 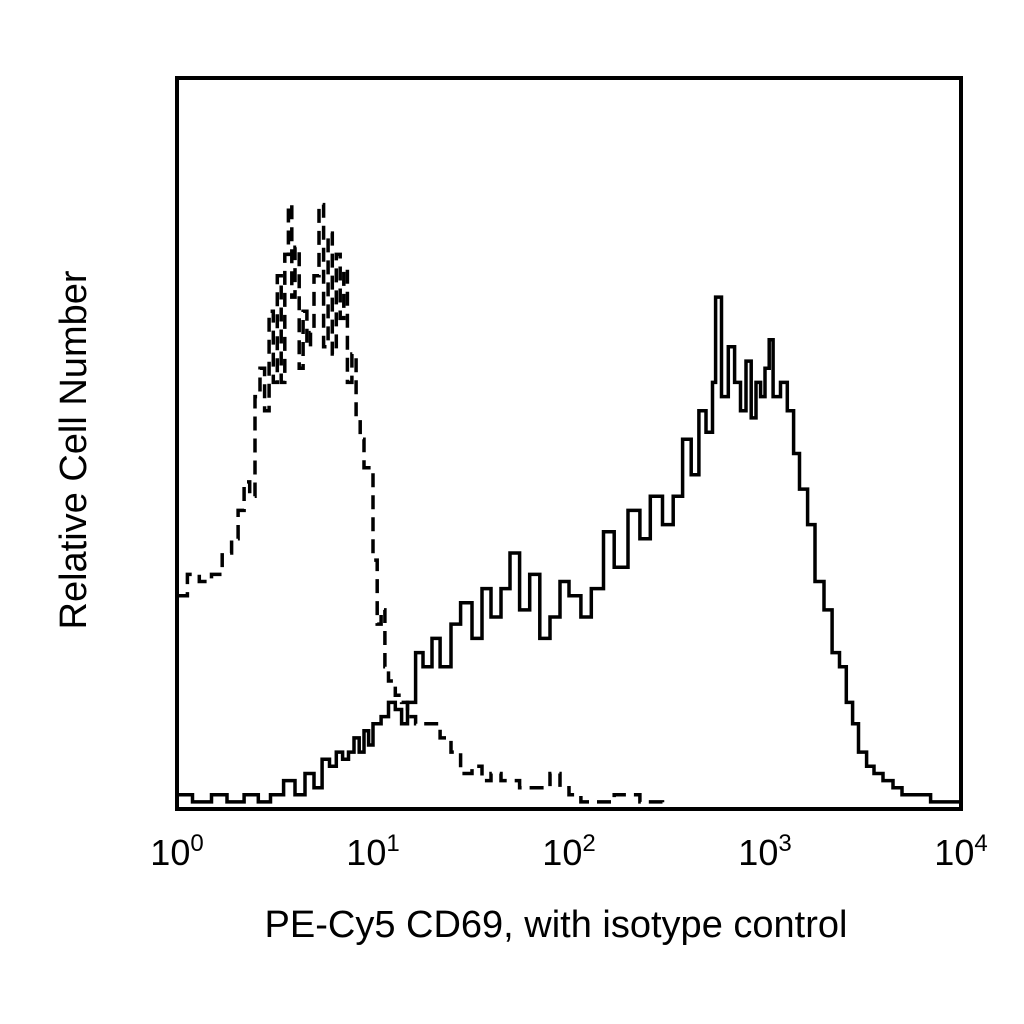 What do you see at coordinates (372, 851) in the screenshot?
I see `x-tick-label: 10¹` at bounding box center [372, 851].